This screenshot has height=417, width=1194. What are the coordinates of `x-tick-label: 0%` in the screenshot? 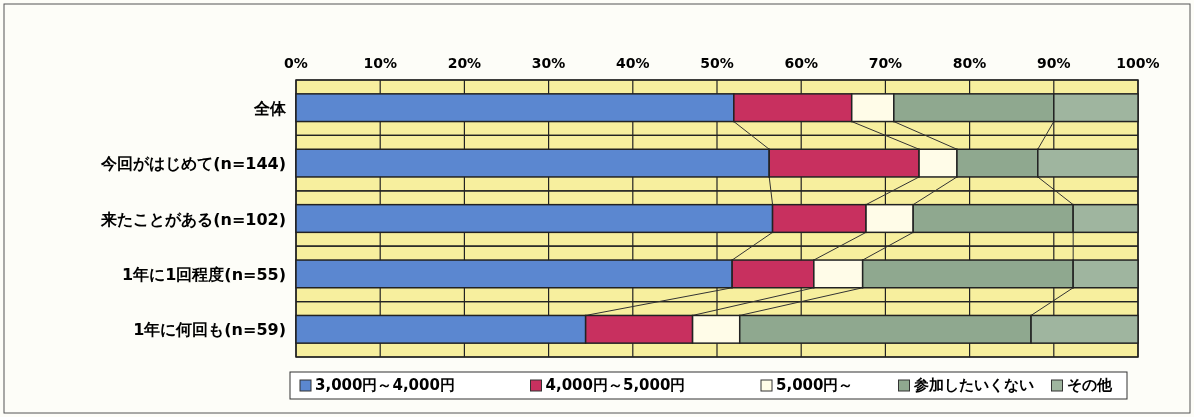 It's located at (296, 63).